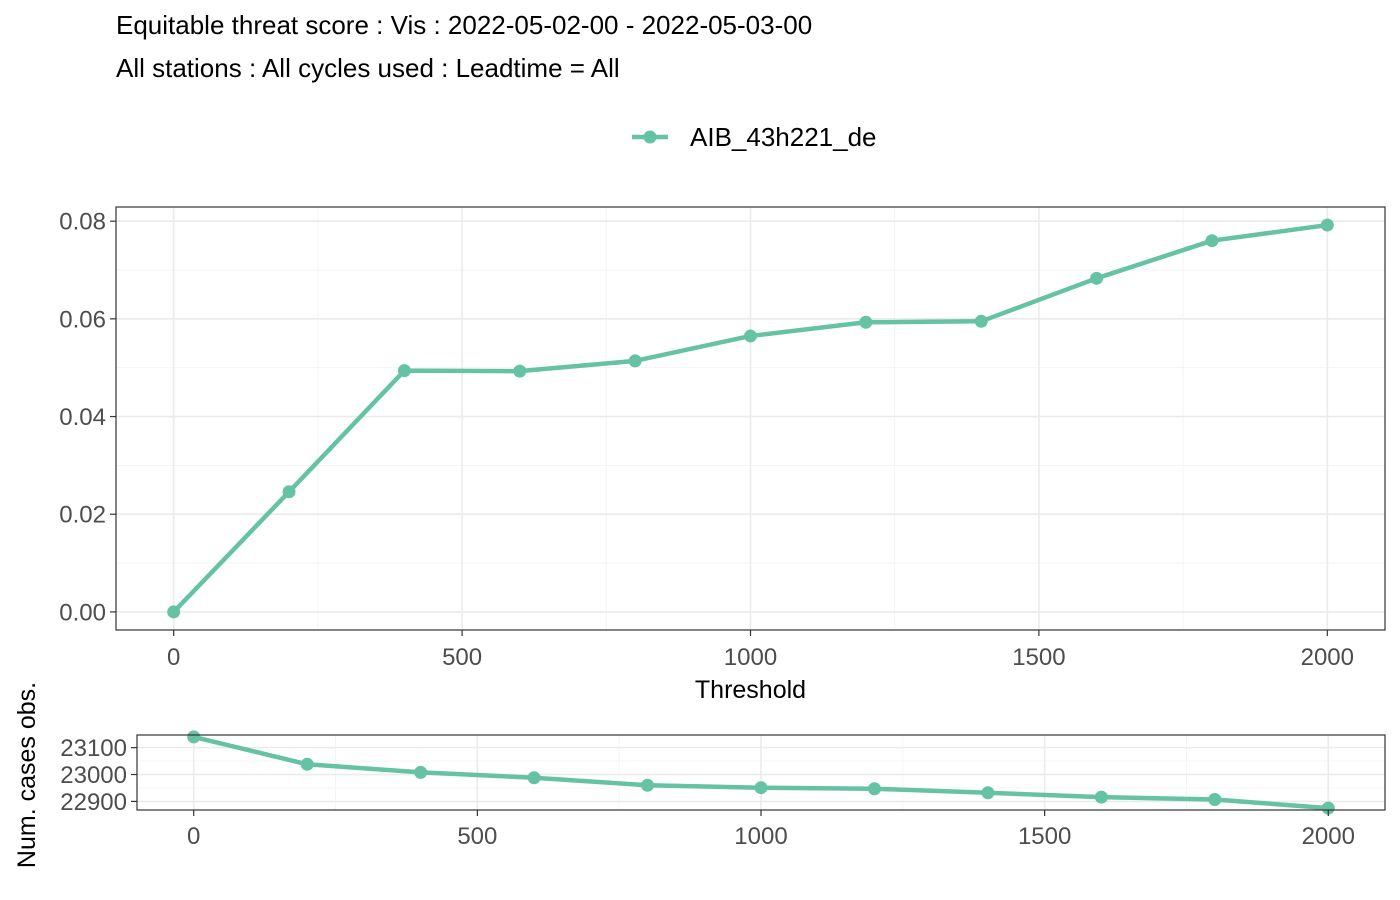  Describe the element at coordinates (93, 748) in the screenshot. I see `sub-y-tick-label: 23100` at that location.